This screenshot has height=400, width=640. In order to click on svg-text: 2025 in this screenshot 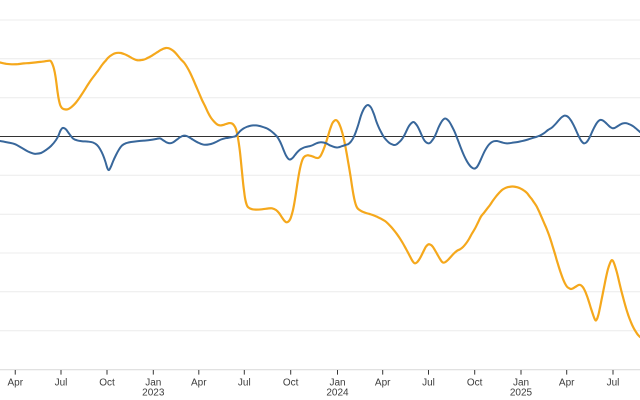, I will do `click(521, 393)`.